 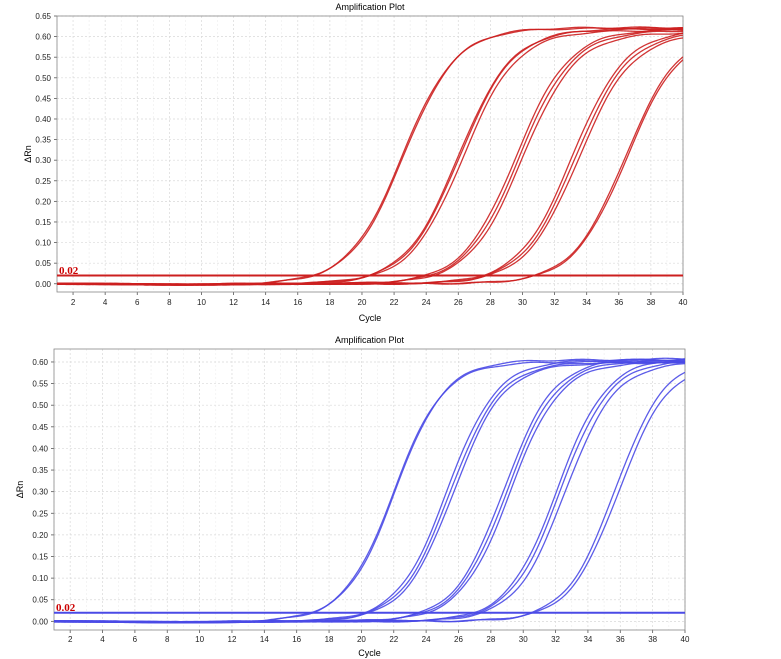 What do you see at coordinates (40, 557) in the screenshot?
I see `y-tick-label: 0.15` at bounding box center [40, 557].